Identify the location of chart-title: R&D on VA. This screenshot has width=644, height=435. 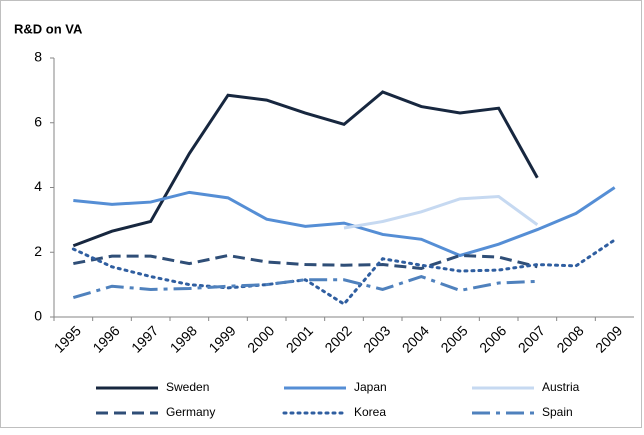
(48, 28).